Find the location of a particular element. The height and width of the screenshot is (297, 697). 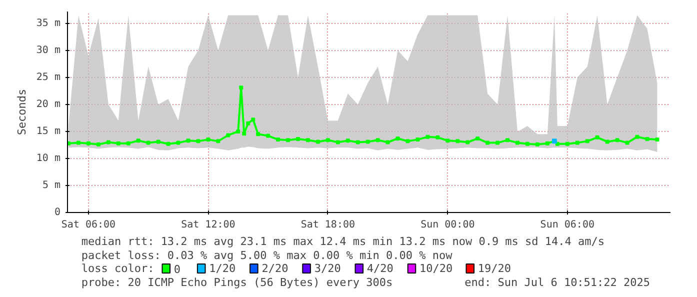

legend-label: 0 is located at coordinates (177, 269).